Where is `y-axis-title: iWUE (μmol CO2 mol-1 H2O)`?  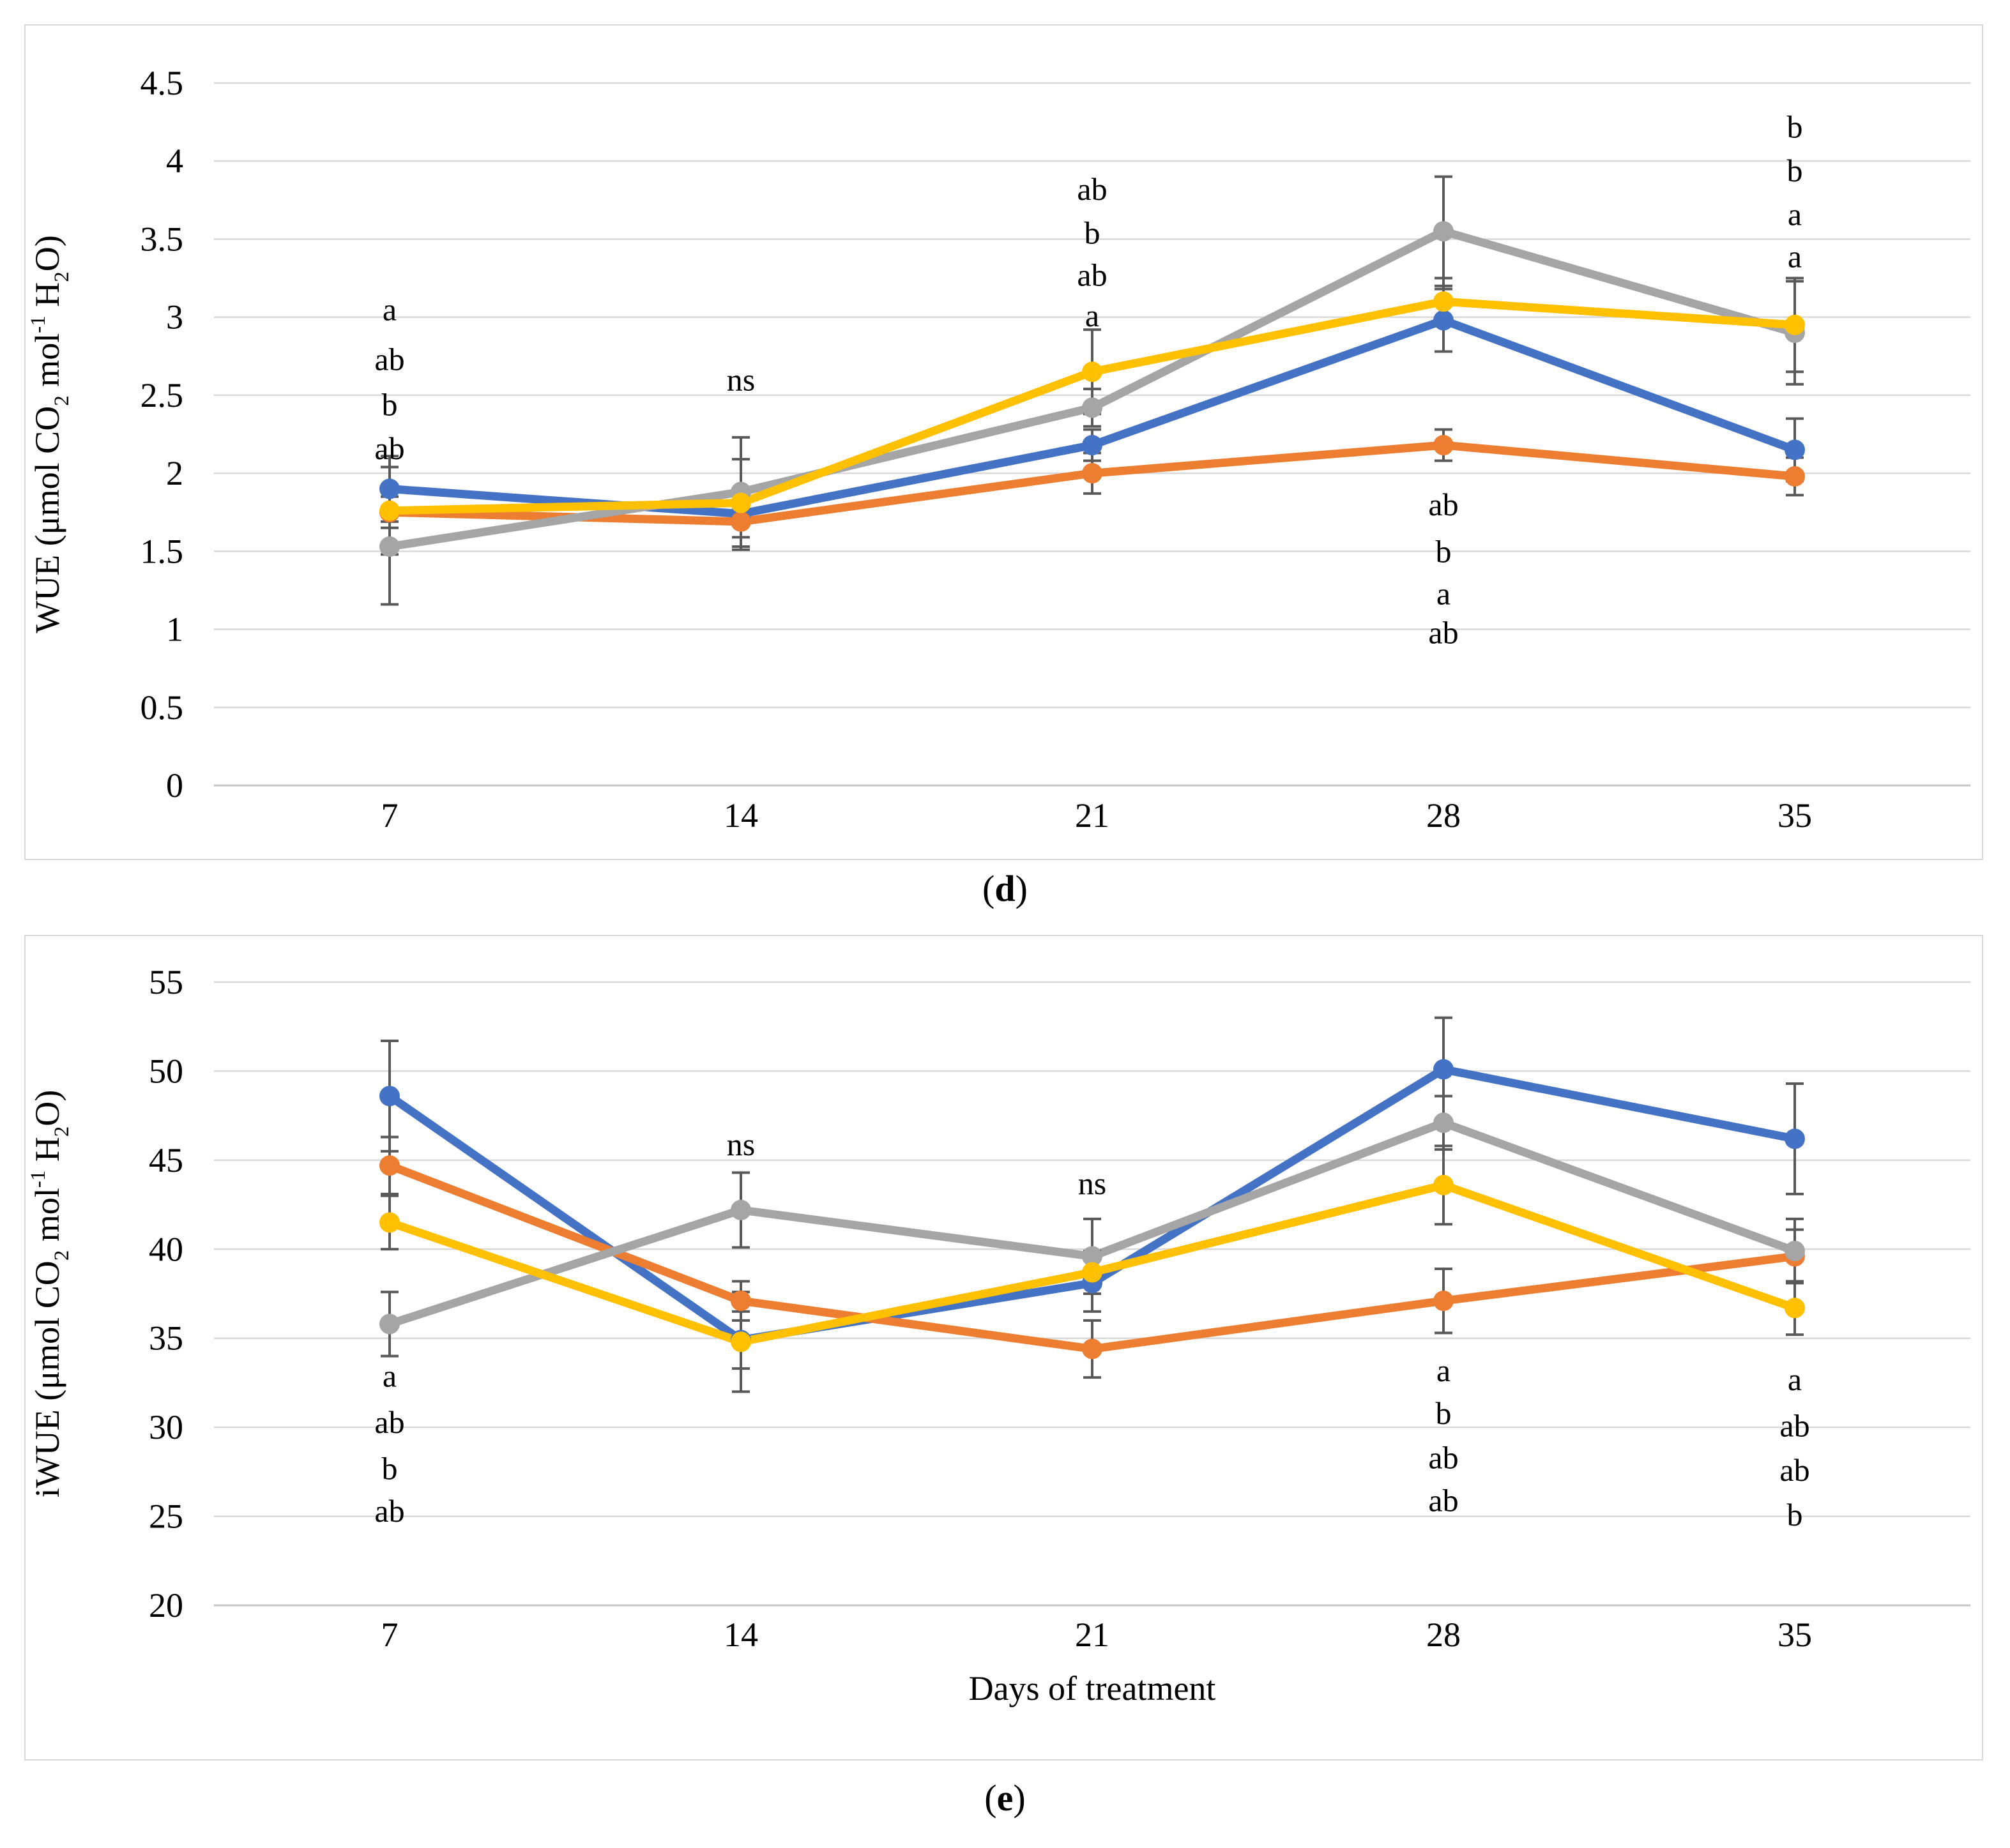
y-axis-title: iWUE (μmol CO2 mol-1 H2O) is located at coordinates (50, 1293).